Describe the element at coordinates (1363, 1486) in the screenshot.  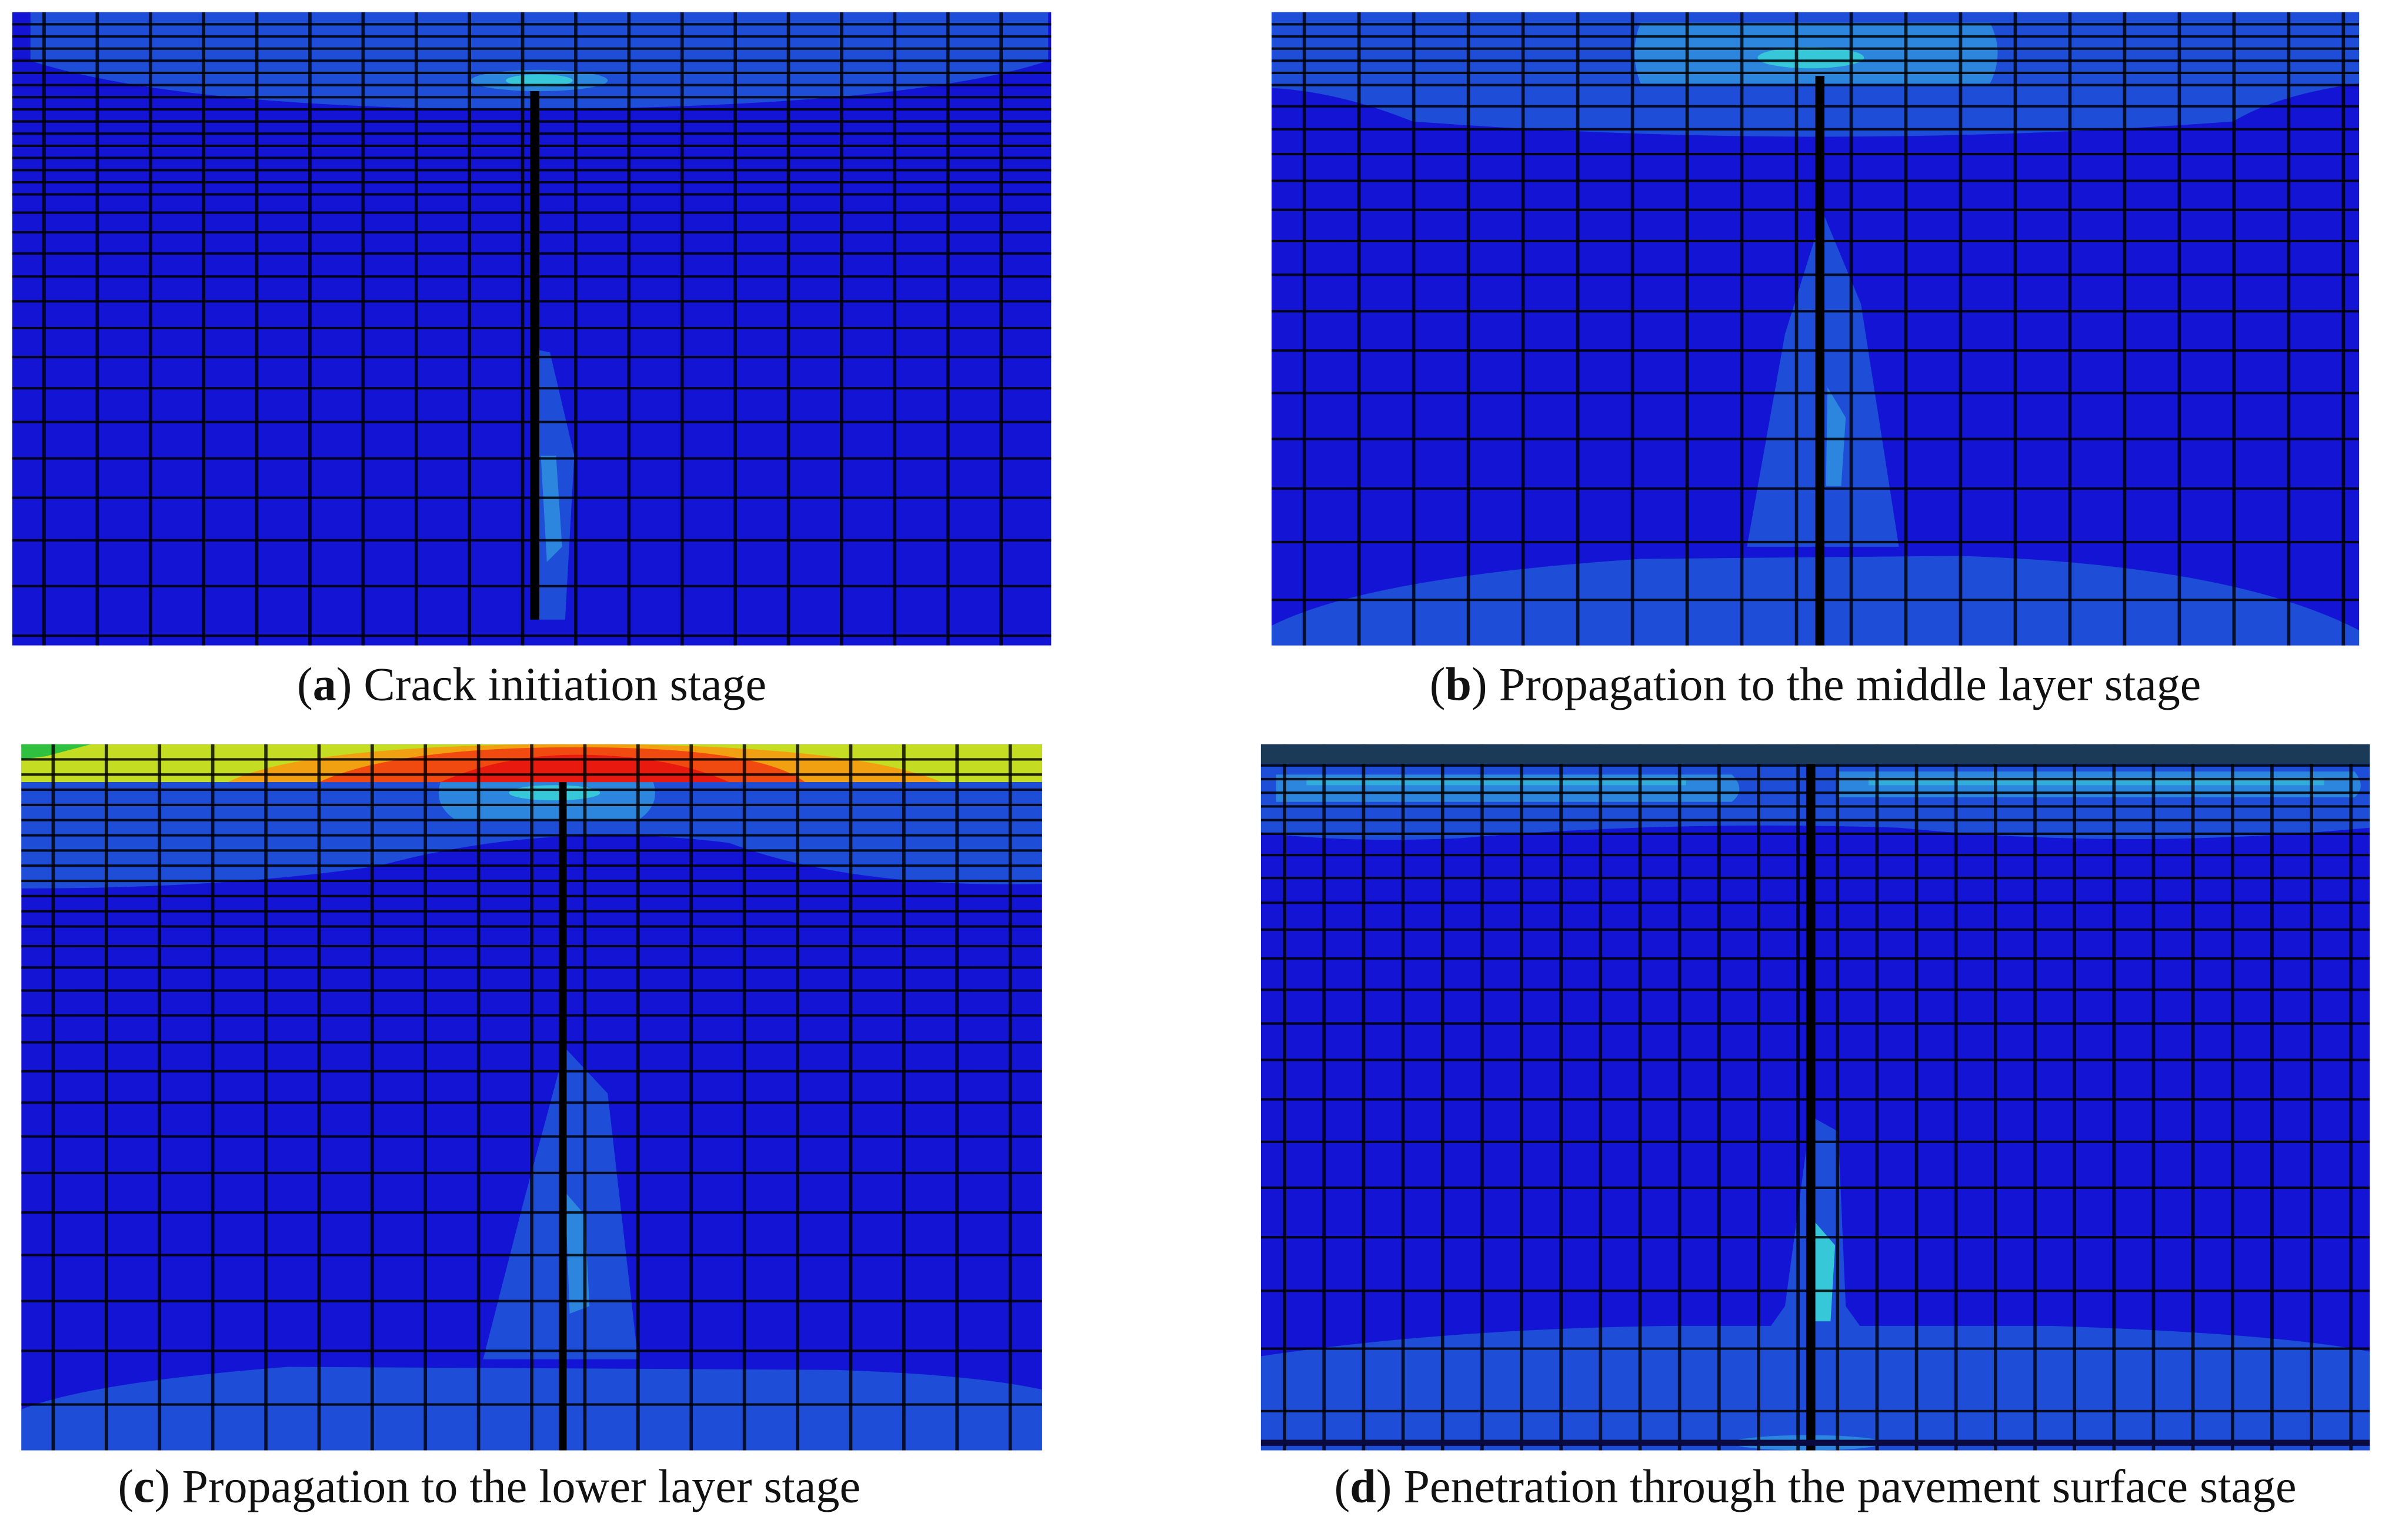
I see `caption-letter: d` at that location.